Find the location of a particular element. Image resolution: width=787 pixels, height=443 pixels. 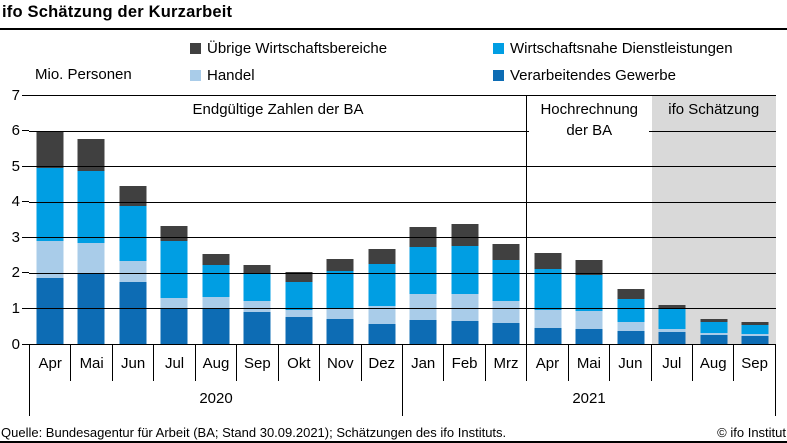

month-label-sep-17: Sep is located at coordinates (754, 363).